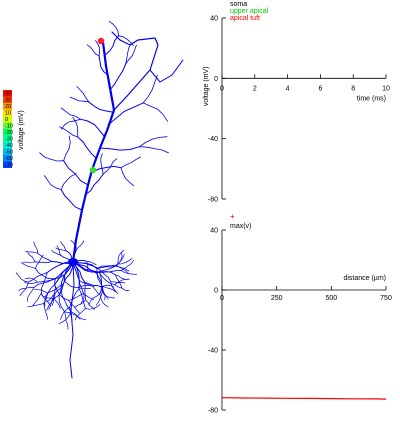 Image resolution: width=400 pixels, height=422 pixels. Describe the element at coordinates (386, 298) in the screenshot. I see `x-tick-label: 750` at that location.